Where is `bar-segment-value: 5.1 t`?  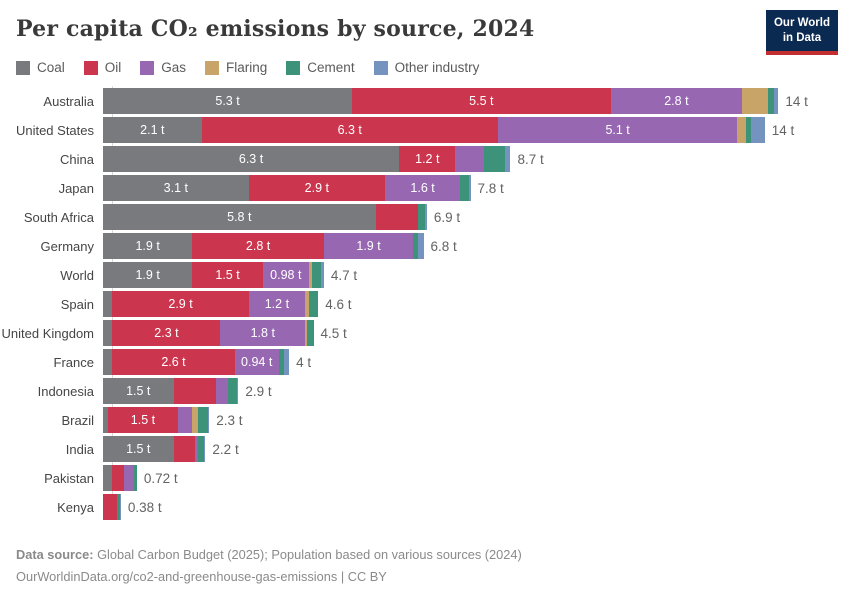
bar-segment-value: 5.1 t is located at coordinates (617, 130).